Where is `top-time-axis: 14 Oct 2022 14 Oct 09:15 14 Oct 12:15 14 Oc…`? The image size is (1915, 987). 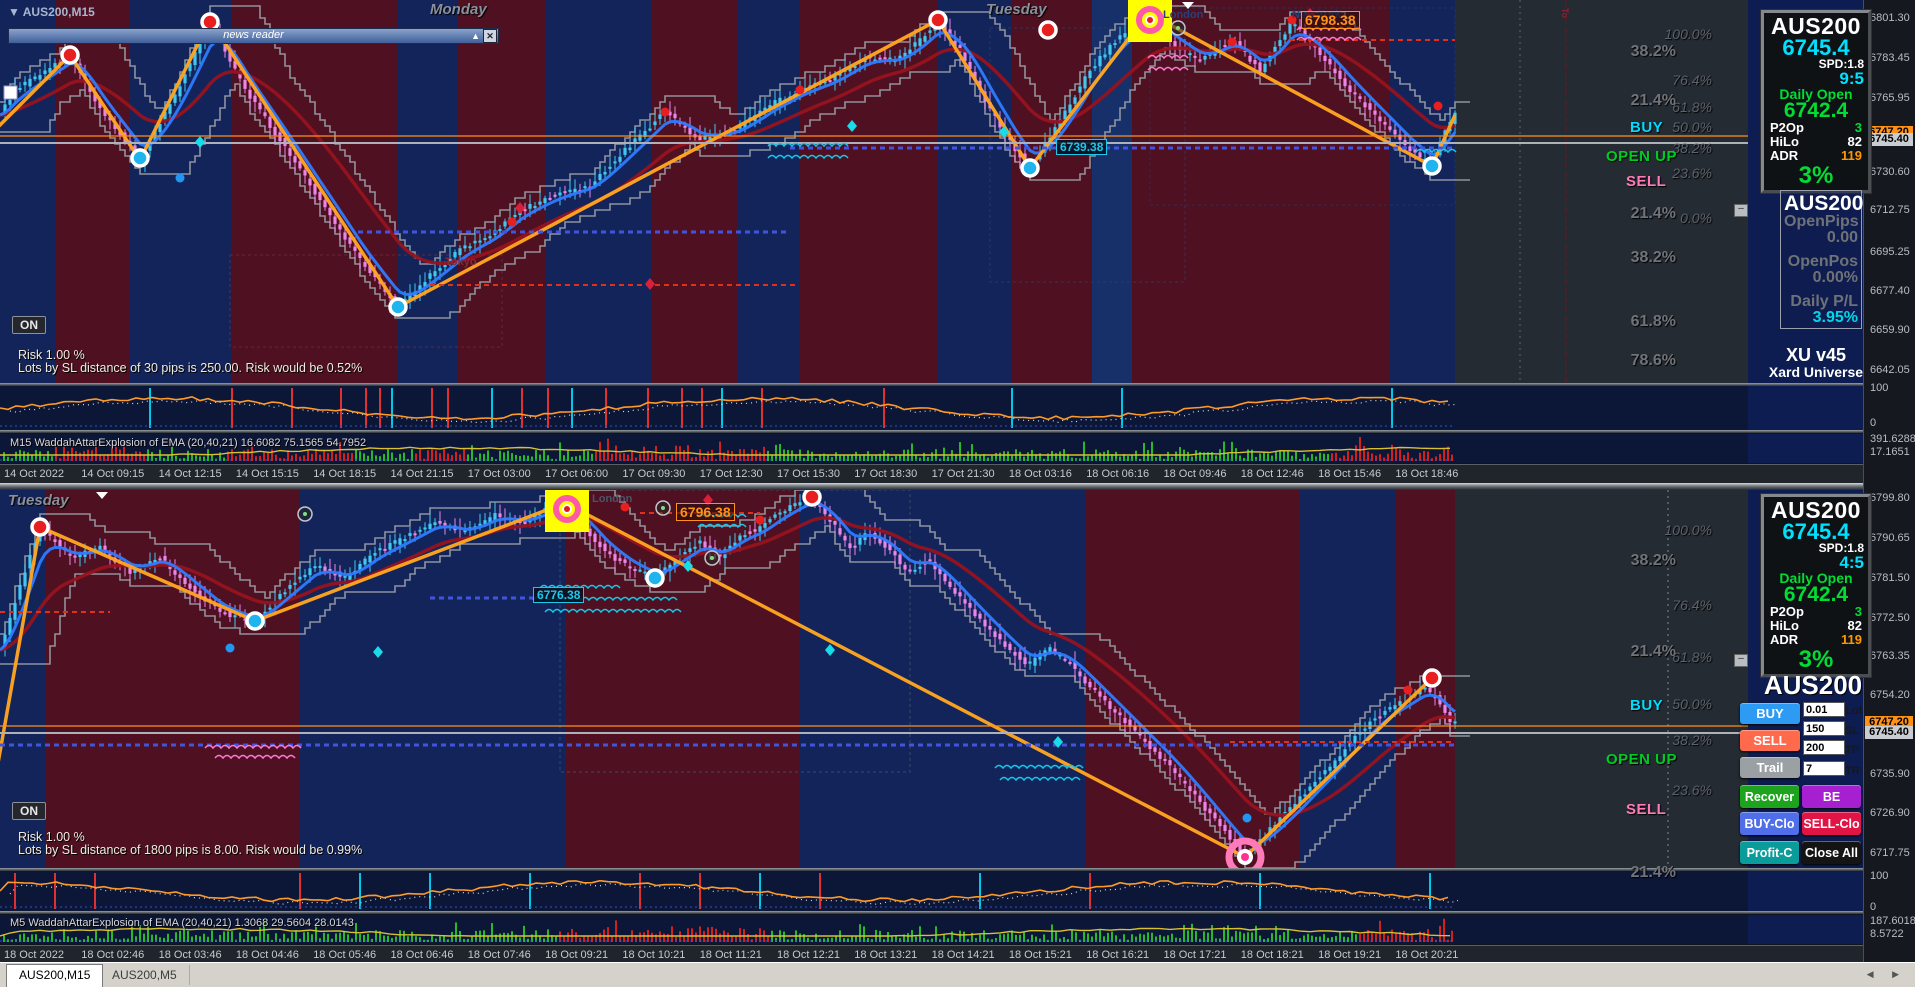
top-time-axis: 14 Oct 2022 14 Oct 09:15 14 Oct 12:15 14 Oc… is located at coordinates (931, 474).